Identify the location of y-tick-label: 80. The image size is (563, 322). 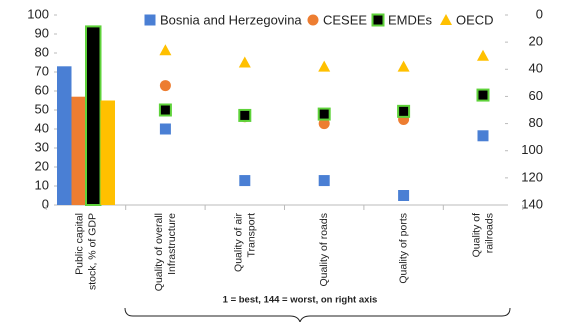
(42, 51).